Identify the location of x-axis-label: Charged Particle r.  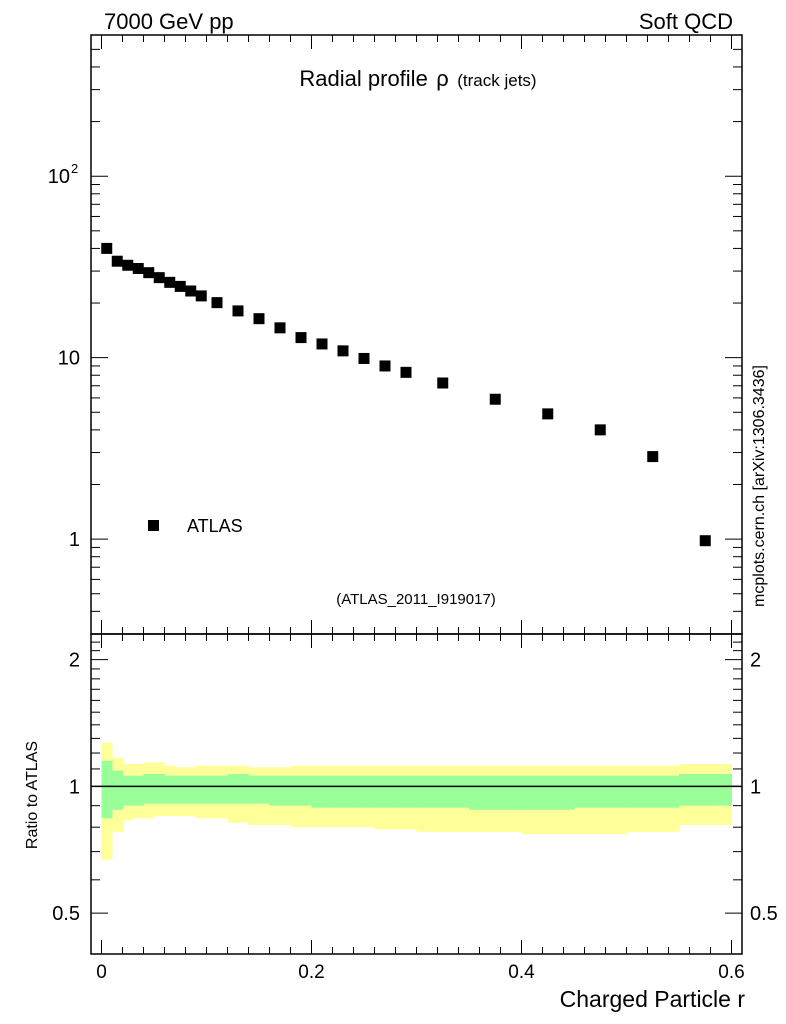
(653, 999).